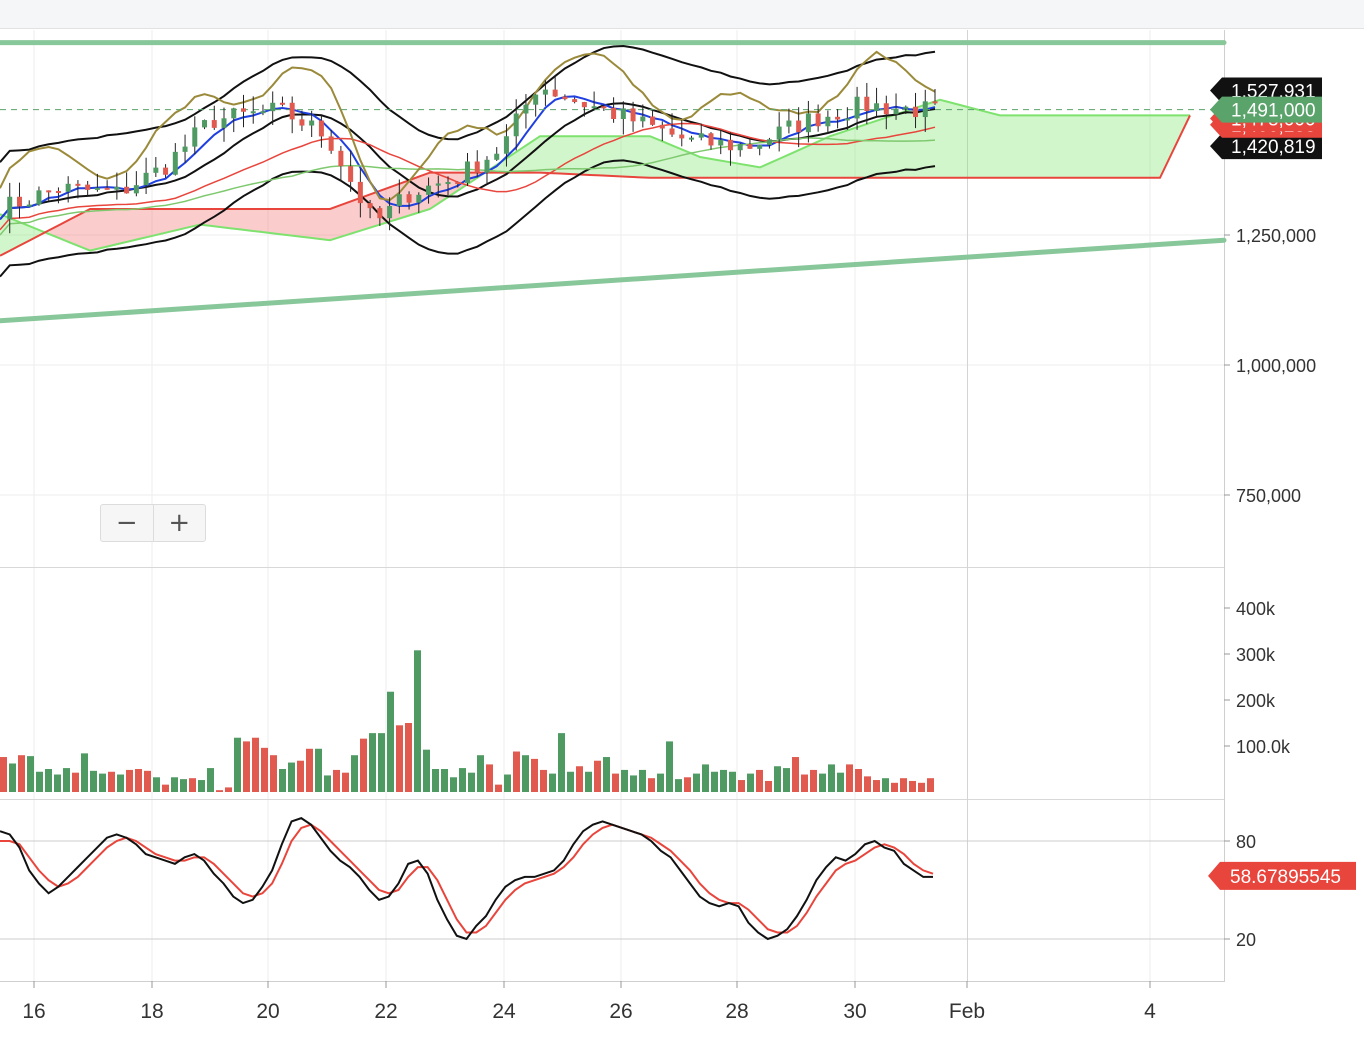 The width and height of the screenshot is (1364, 1040). What do you see at coordinates (1273, 147) in the screenshot?
I see `price-badge-label: 1,420,819` at bounding box center [1273, 147].